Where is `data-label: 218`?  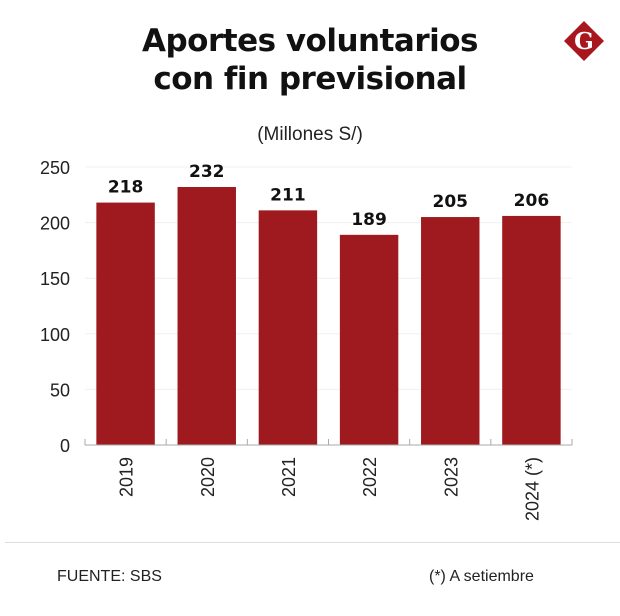
data-label: 218 is located at coordinates (126, 188).